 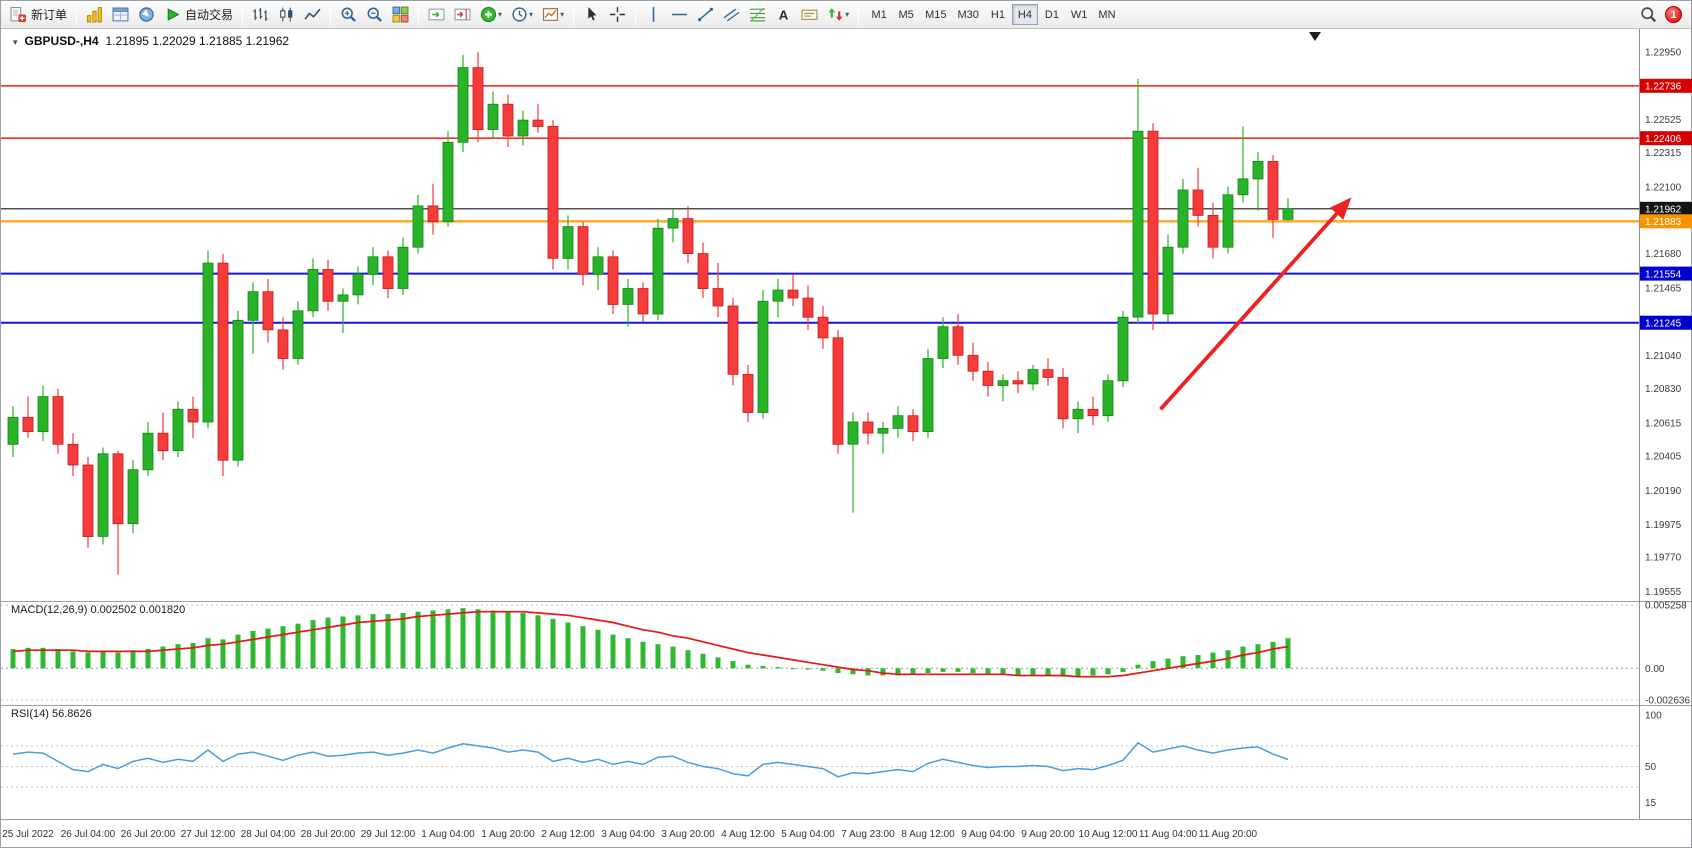 What do you see at coordinates (1663, 120) in the screenshot?
I see `svg-text: 1.22525` at bounding box center [1663, 120].